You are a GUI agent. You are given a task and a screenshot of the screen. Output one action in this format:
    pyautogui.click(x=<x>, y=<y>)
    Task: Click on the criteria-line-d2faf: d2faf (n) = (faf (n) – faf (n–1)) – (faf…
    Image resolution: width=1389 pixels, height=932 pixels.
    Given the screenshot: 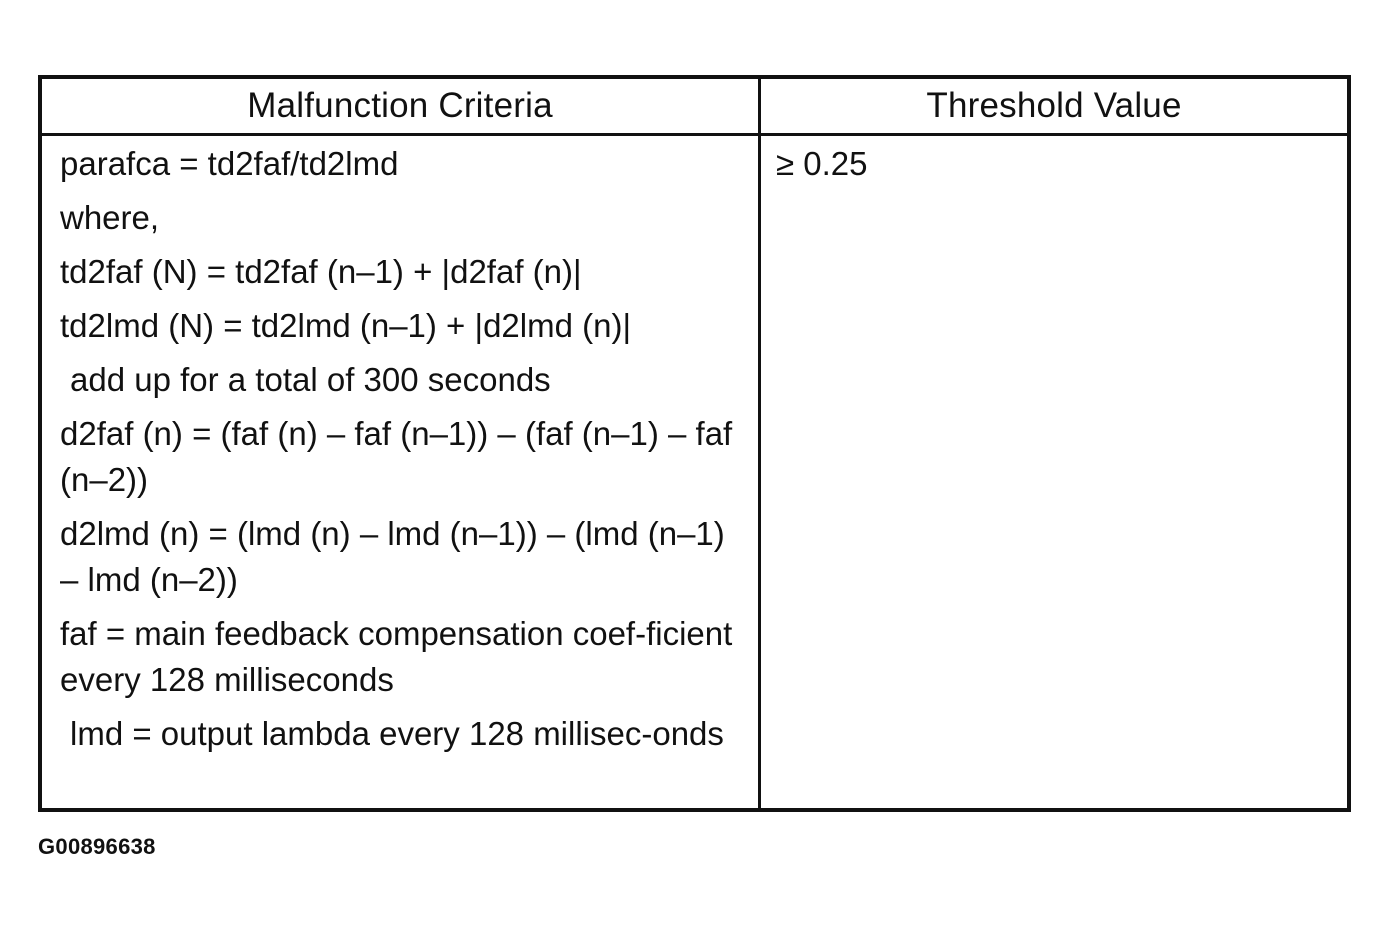 What is the action you would take?
    pyautogui.click(x=396, y=456)
    